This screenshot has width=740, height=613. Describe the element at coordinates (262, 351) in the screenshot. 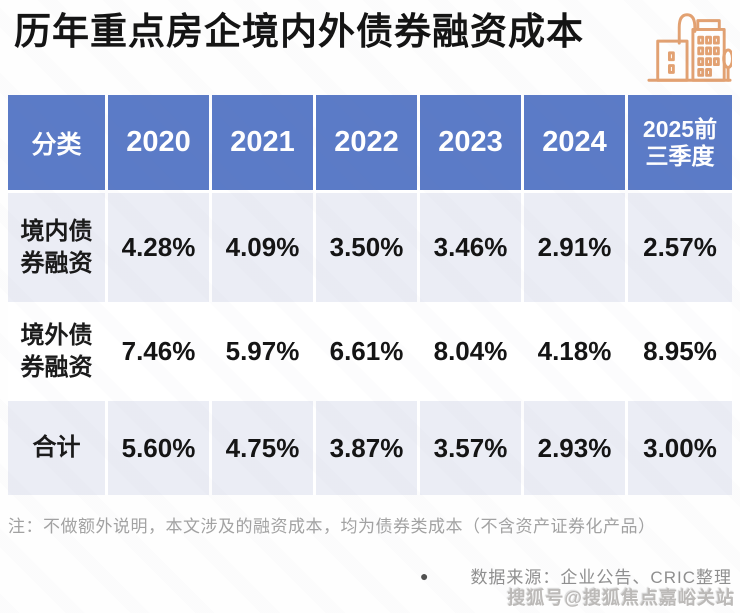

I see `value-cell: 5.97%` at that location.